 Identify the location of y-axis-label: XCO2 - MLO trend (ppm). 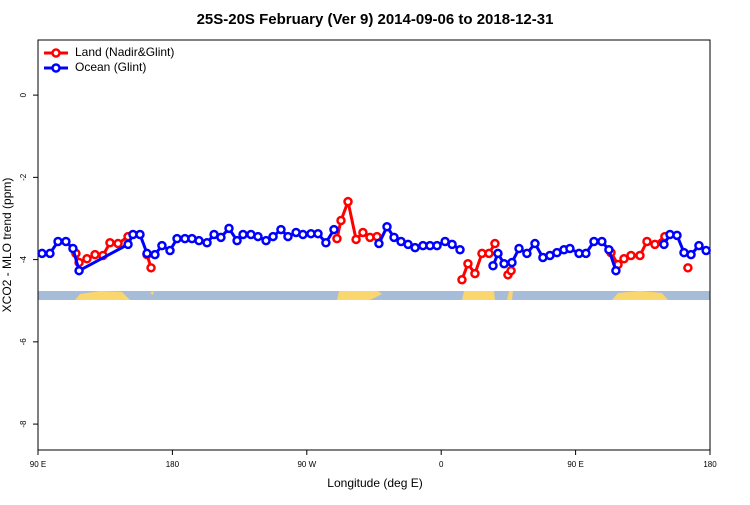
(7, 245).